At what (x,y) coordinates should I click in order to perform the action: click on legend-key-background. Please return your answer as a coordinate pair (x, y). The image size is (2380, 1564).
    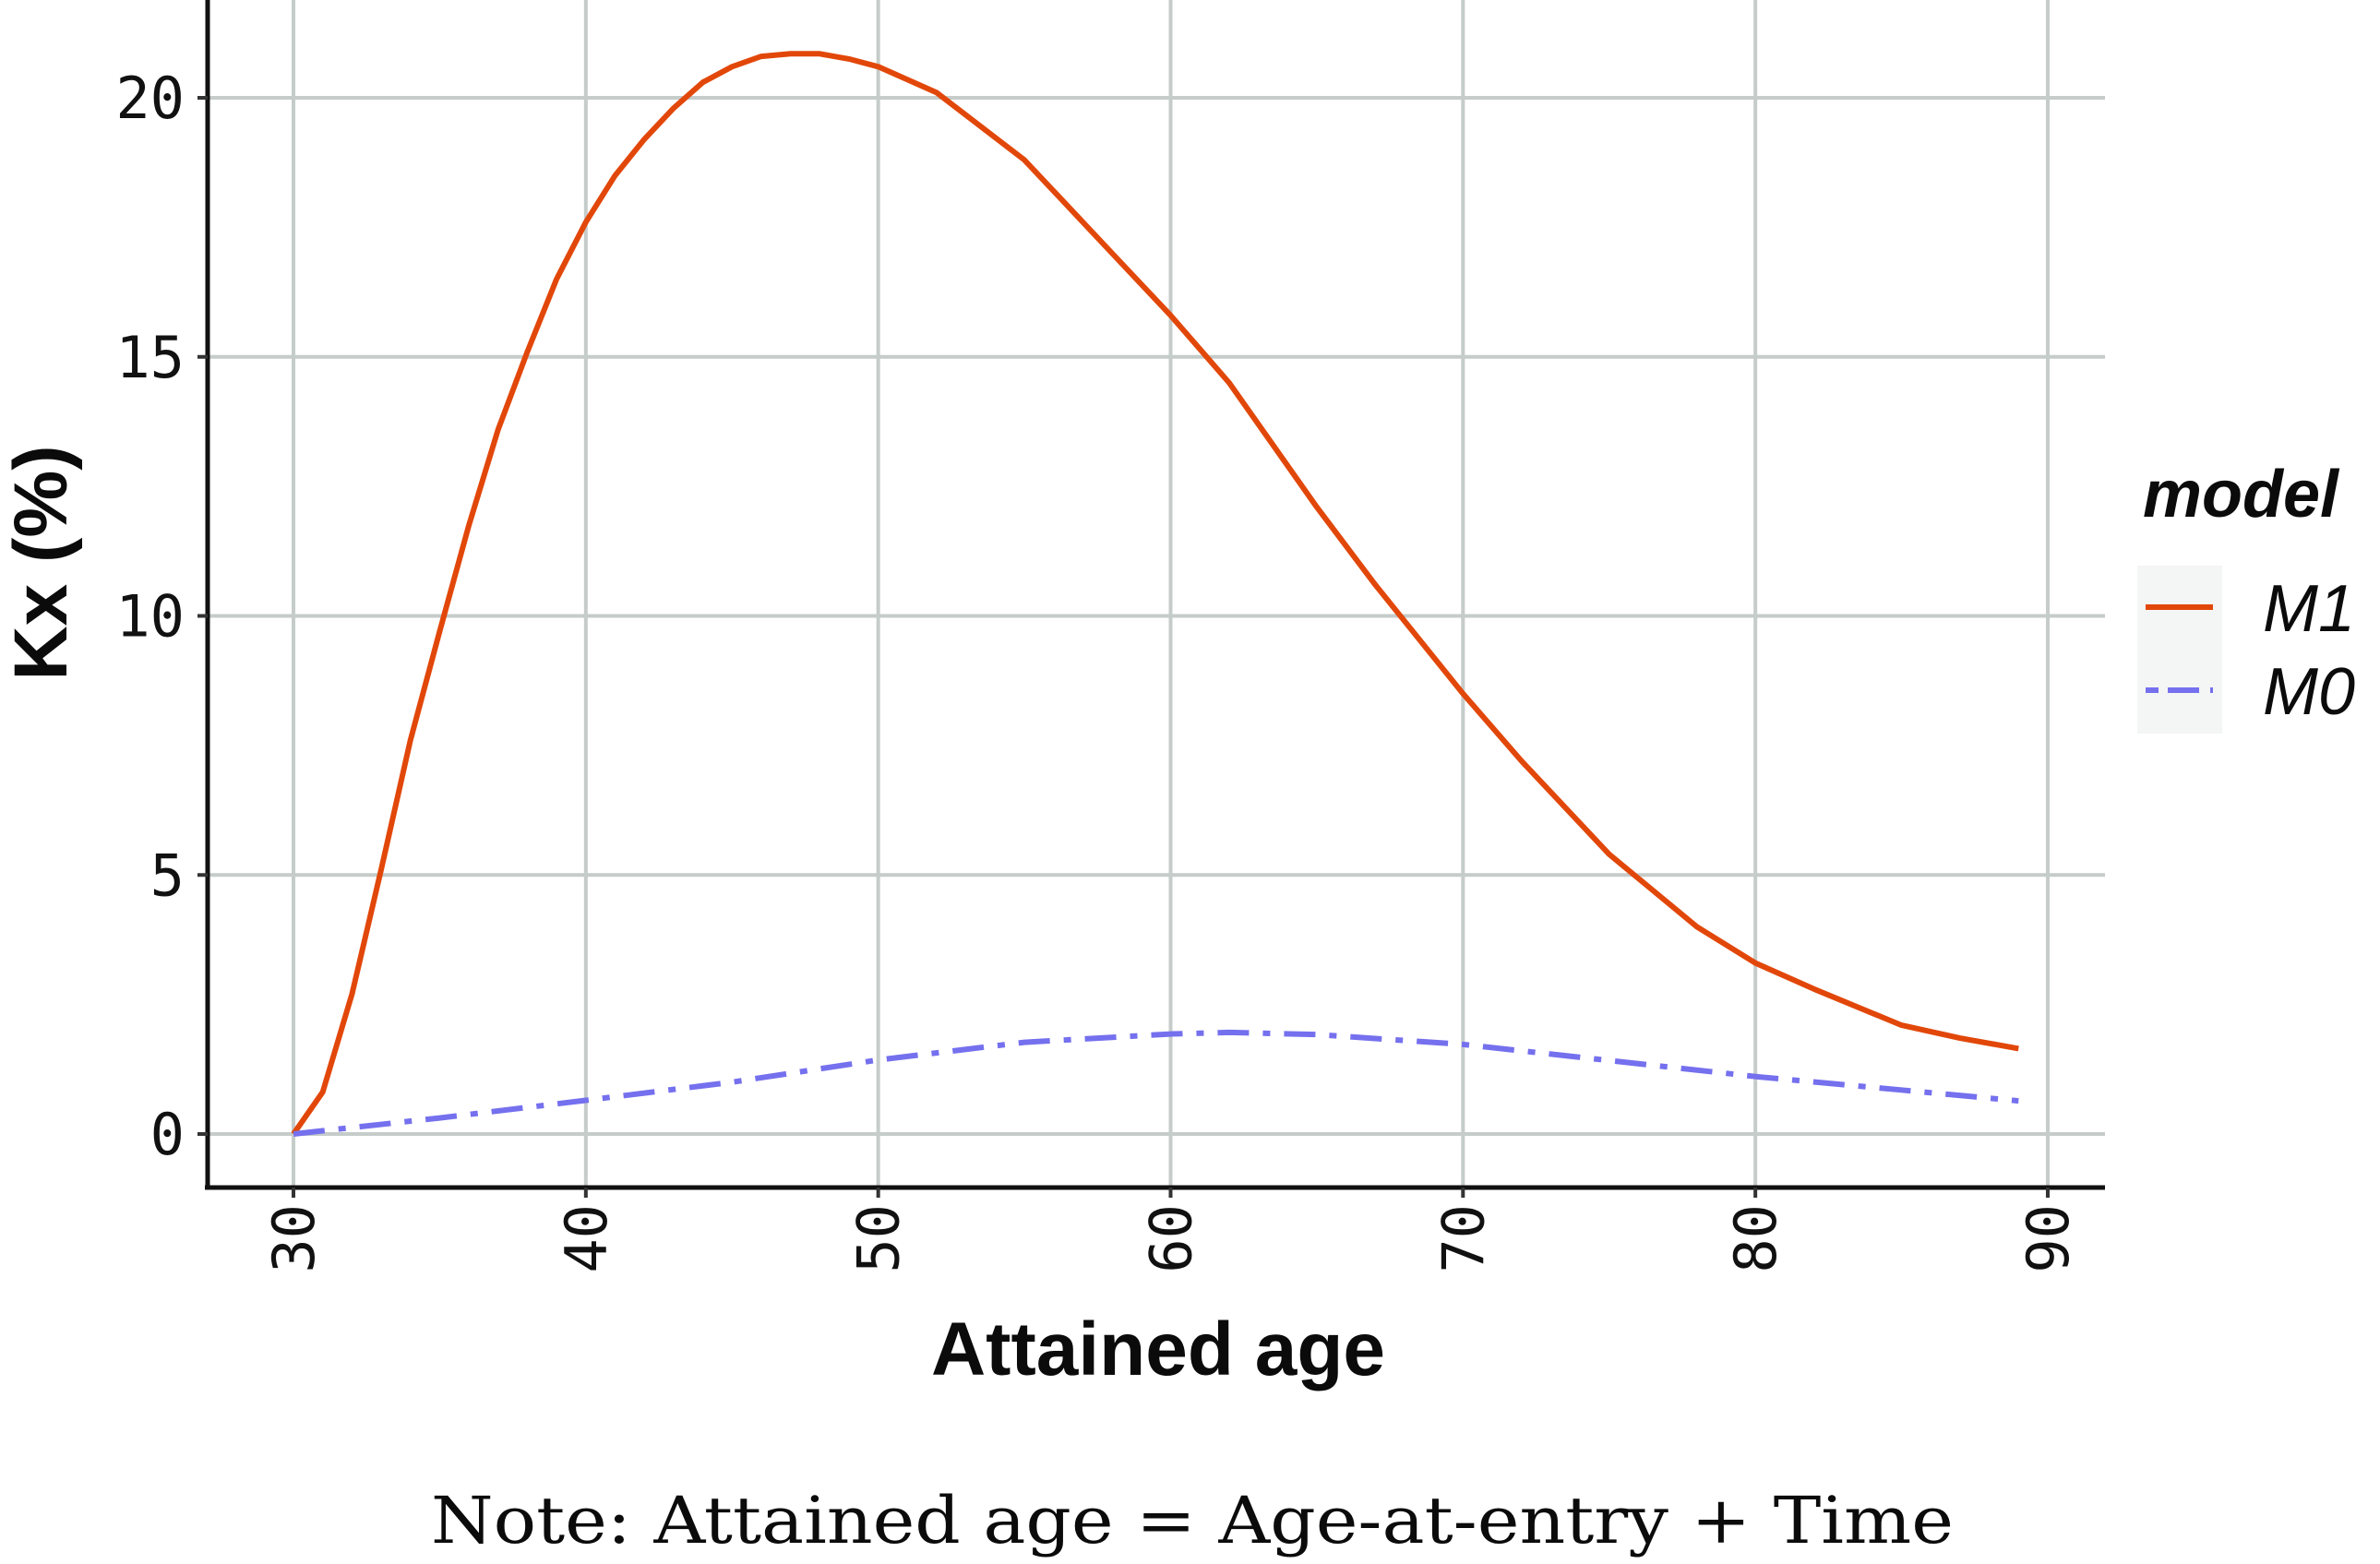
    Looking at the image, I should click on (2179, 650).